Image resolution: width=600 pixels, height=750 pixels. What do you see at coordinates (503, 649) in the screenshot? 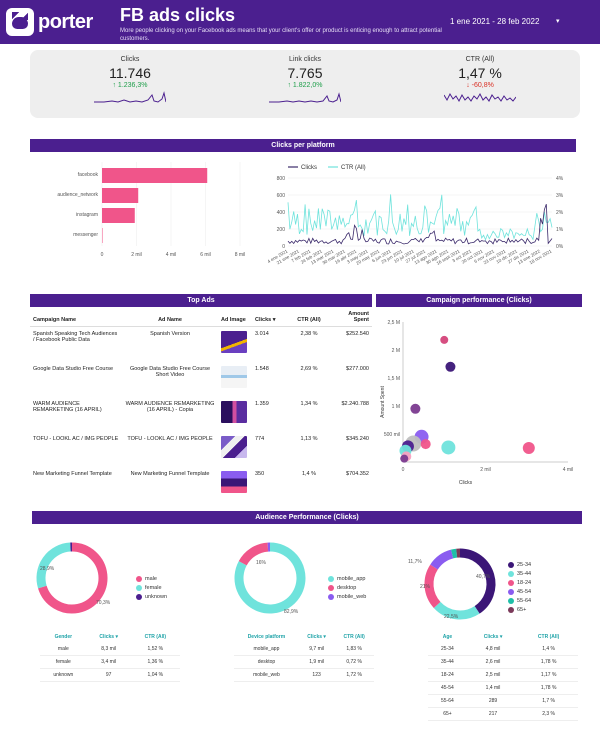
I see `table-row: 25-34 4,8 mil 1,4 %` at bounding box center [503, 649].